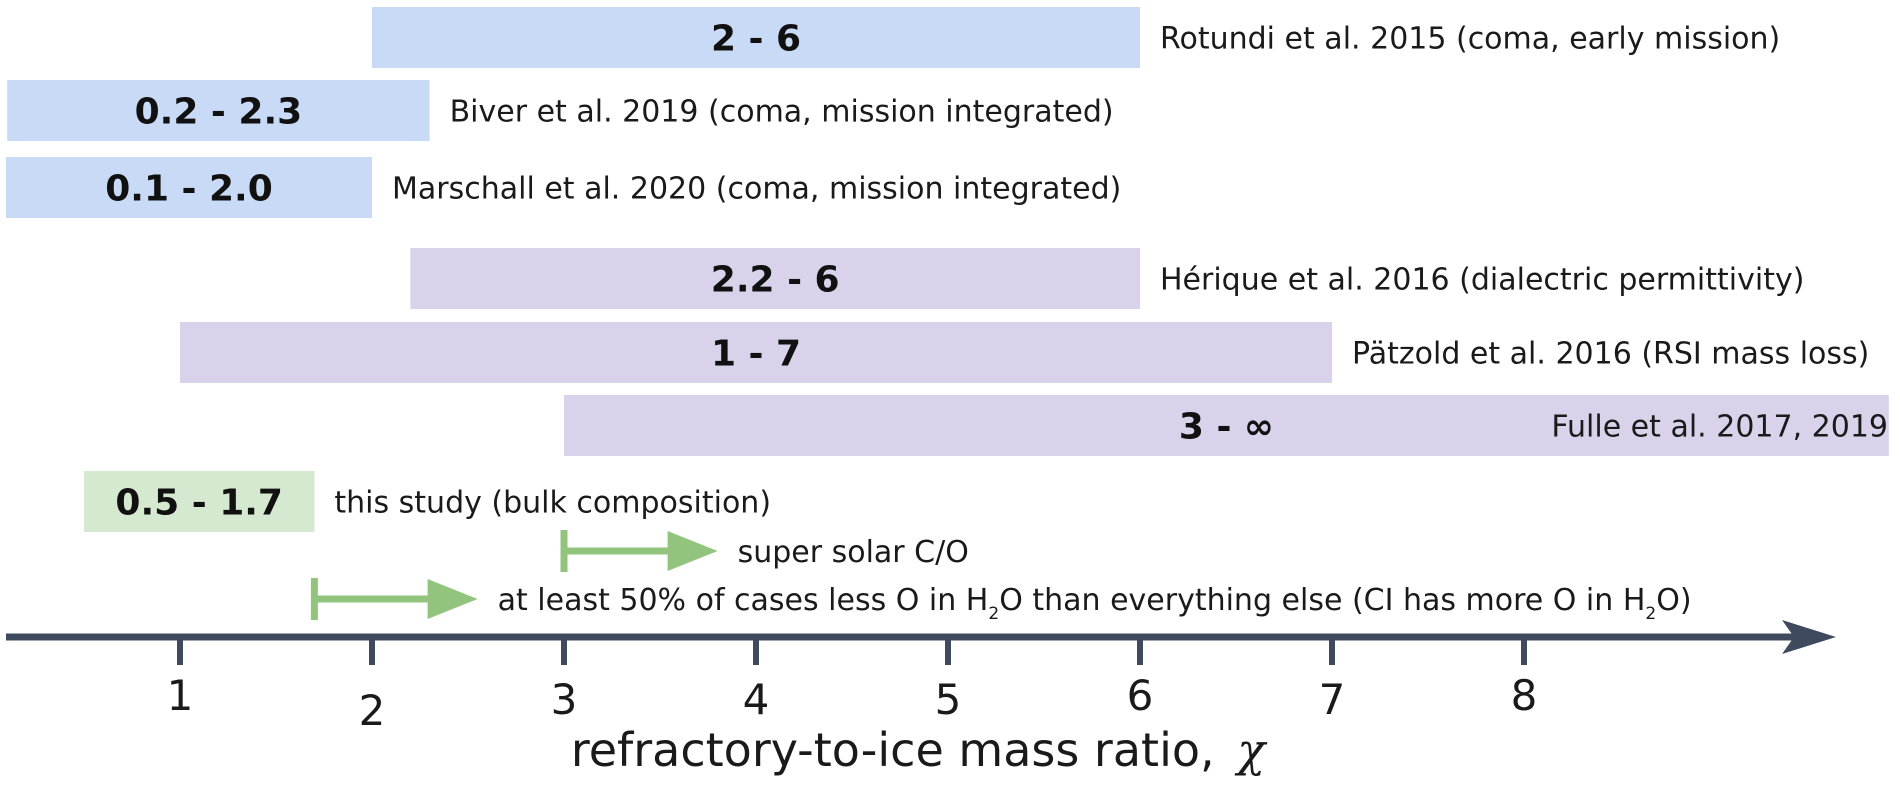  I want to click on range-value-label: 0.2 - 2.3, so click(219, 112).